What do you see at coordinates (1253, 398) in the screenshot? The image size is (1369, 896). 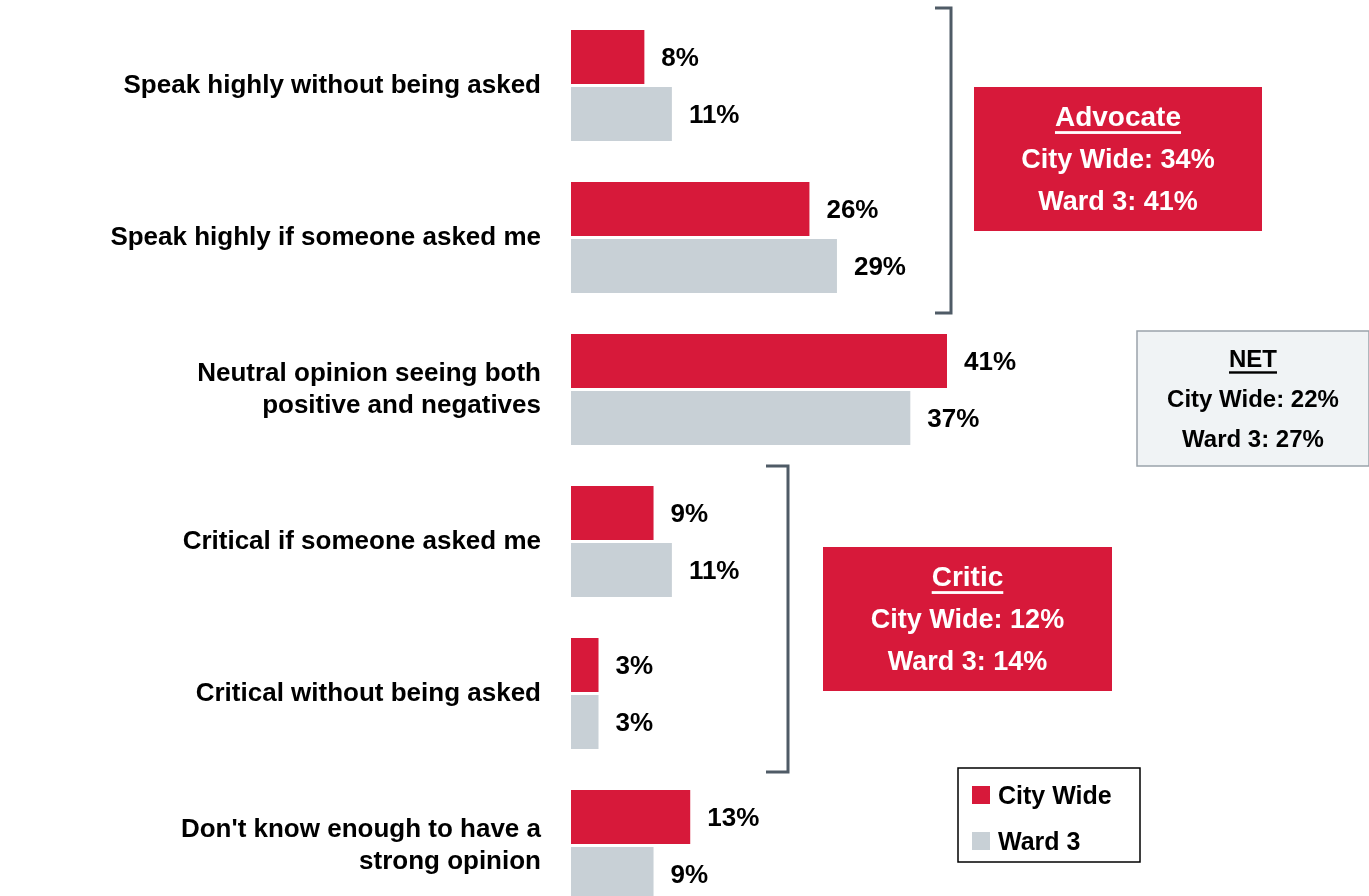 I see `text: City Wide: 22%` at bounding box center [1253, 398].